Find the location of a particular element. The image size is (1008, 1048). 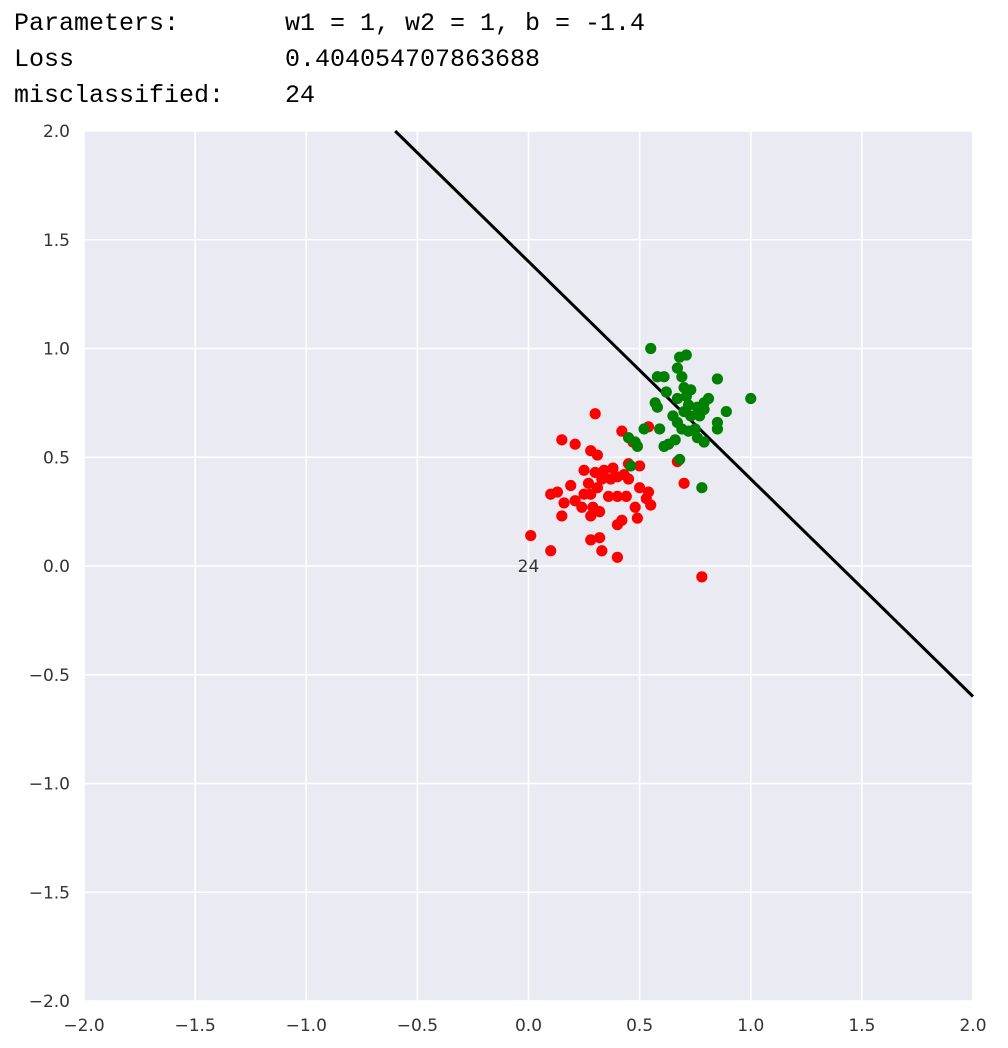

x-tick-label: −0.5 is located at coordinates (417, 1026).